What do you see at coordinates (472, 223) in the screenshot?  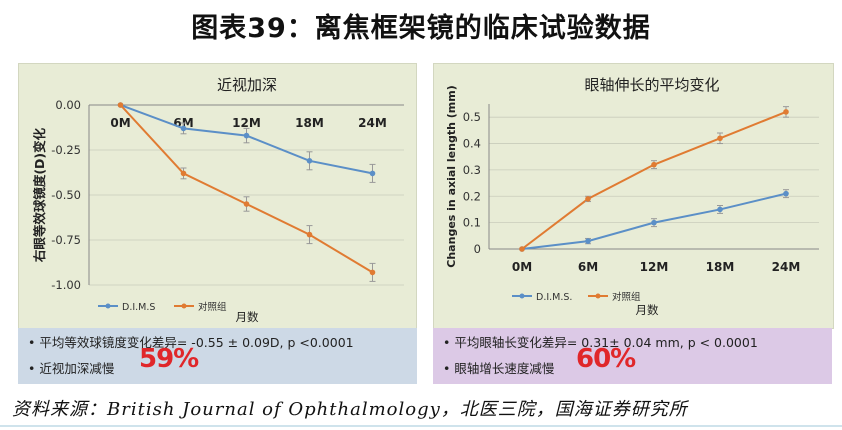 I see `y-tick-label: 0.1` at bounding box center [472, 223].